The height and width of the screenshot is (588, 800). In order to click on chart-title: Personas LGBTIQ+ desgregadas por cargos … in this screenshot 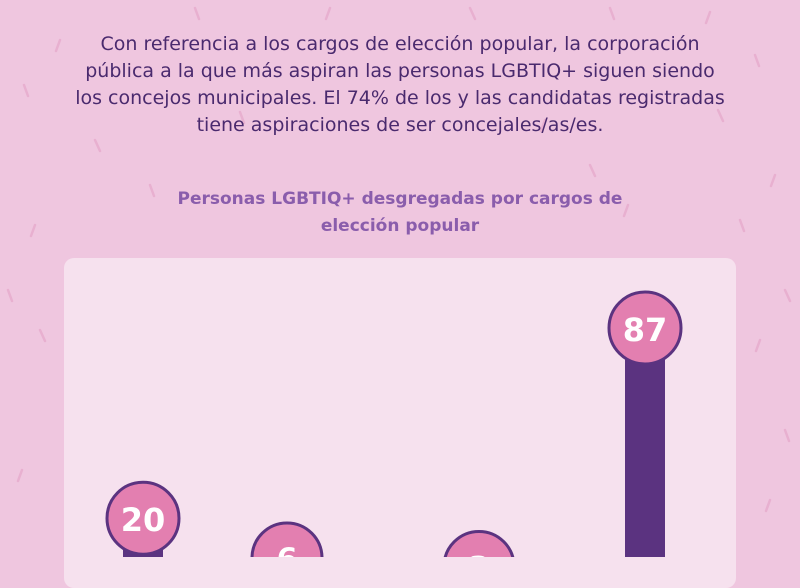, I will do `click(400, 212)`.